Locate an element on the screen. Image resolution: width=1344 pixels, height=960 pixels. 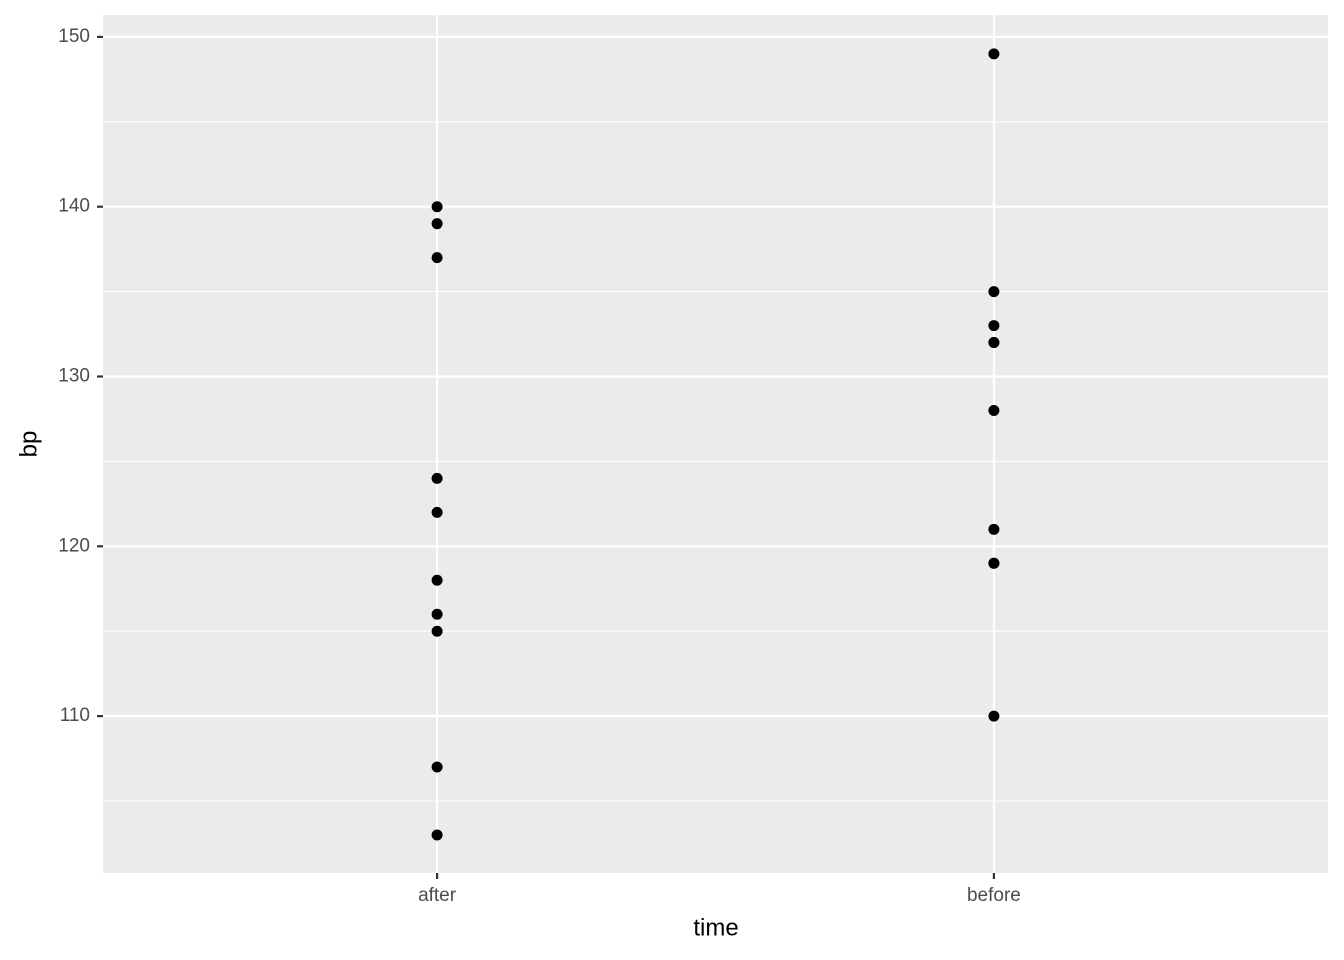
y-tick-label: 150 is located at coordinates (74, 36).